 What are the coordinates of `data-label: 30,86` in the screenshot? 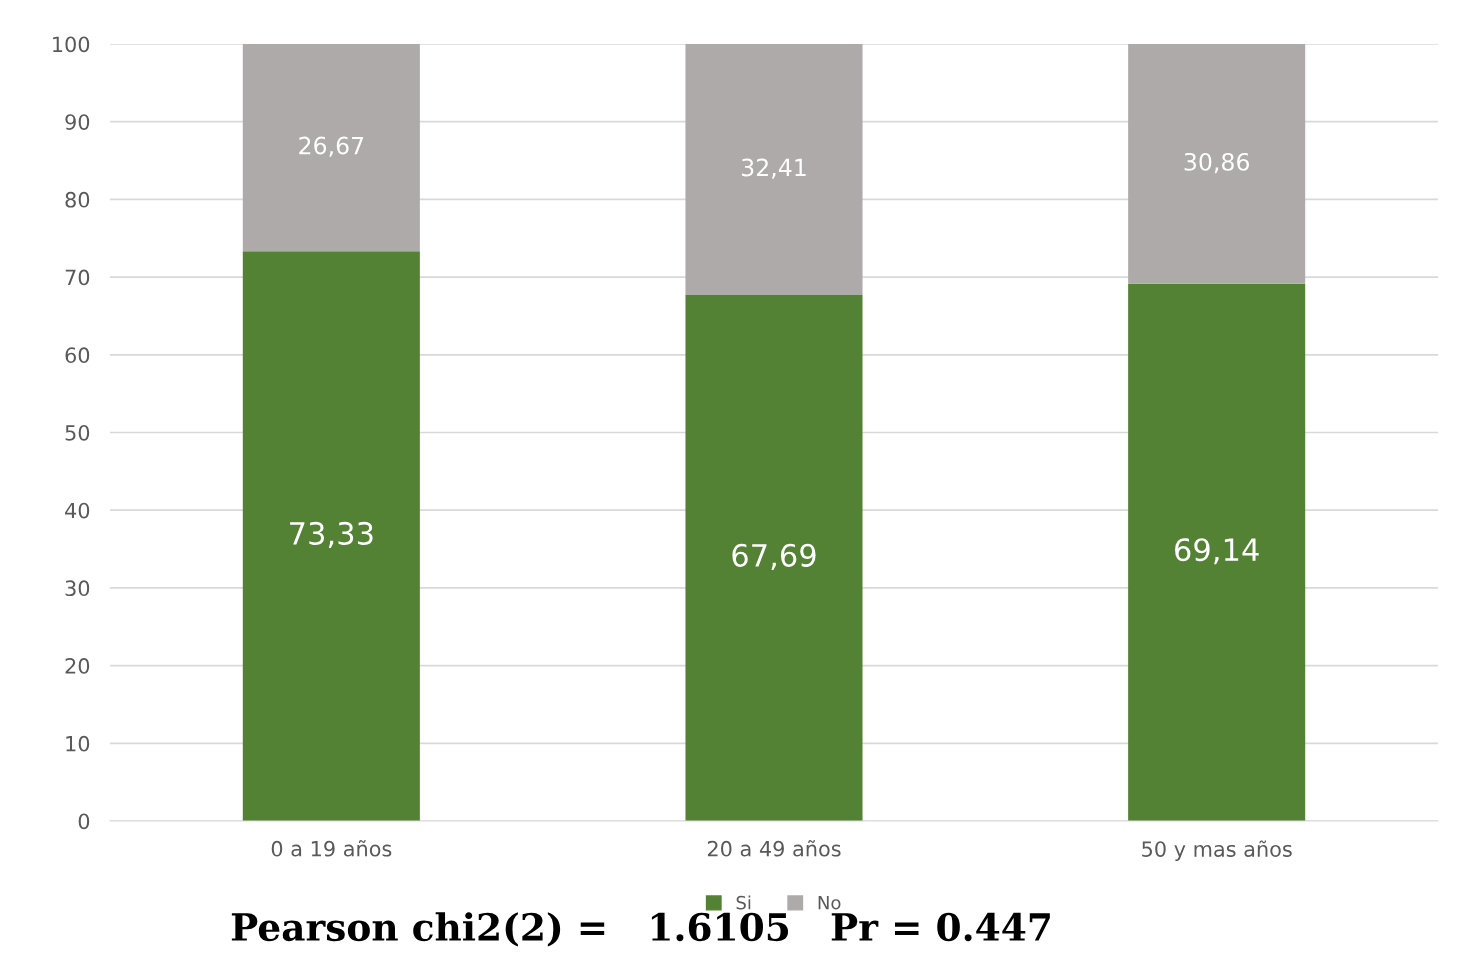 It's located at (1216, 163).